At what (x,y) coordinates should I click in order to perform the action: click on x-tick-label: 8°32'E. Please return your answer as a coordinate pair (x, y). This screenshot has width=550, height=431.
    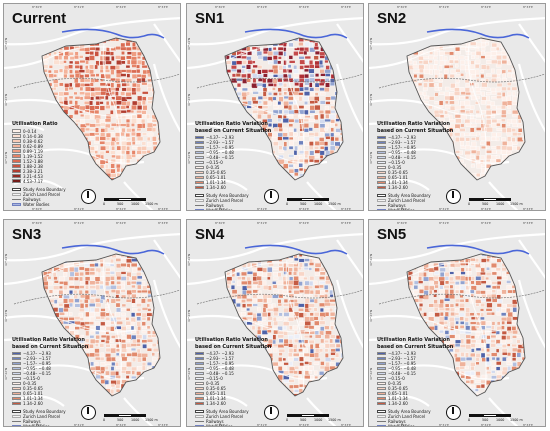
    Looking at the image, I should click on (486, 209).